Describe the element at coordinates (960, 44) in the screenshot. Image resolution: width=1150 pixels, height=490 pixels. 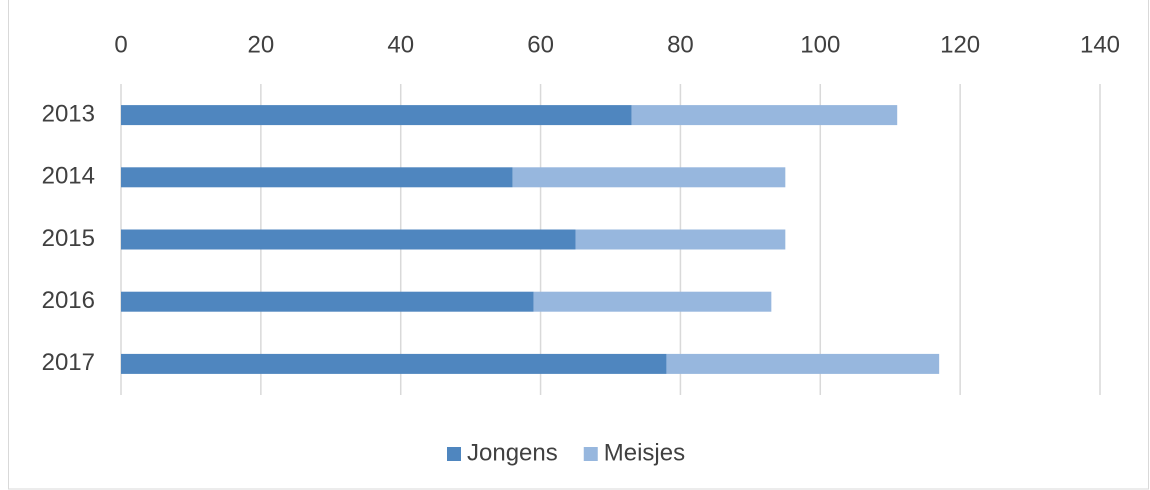
I see `x-tick-label: 120` at that location.